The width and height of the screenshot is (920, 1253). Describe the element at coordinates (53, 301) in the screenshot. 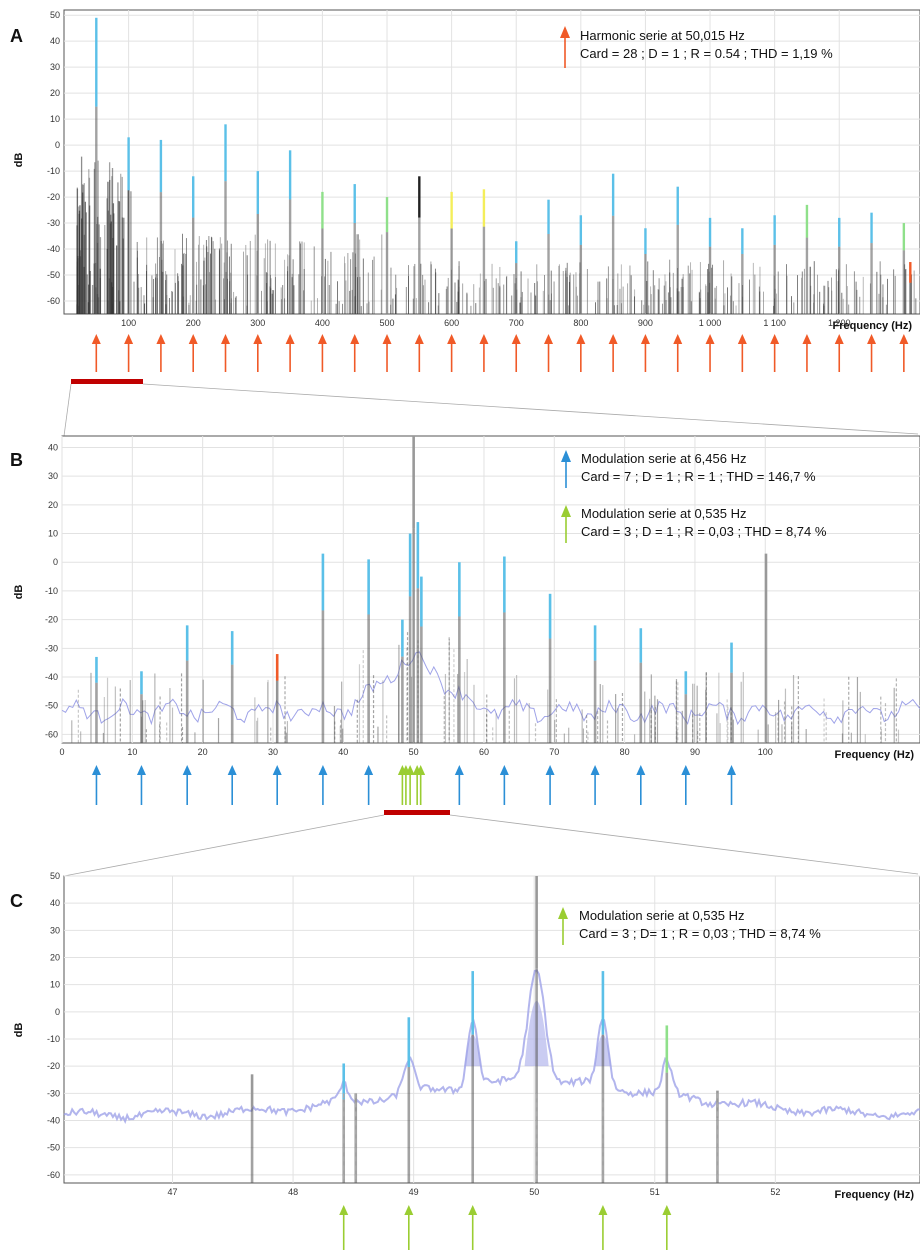

I see `y-tick-label: -60` at that location.